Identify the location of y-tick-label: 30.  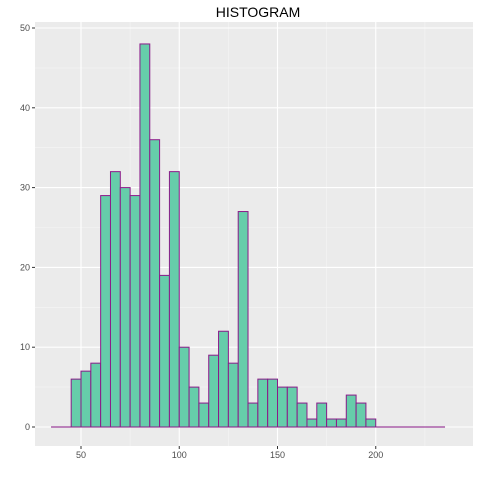
(25, 188).